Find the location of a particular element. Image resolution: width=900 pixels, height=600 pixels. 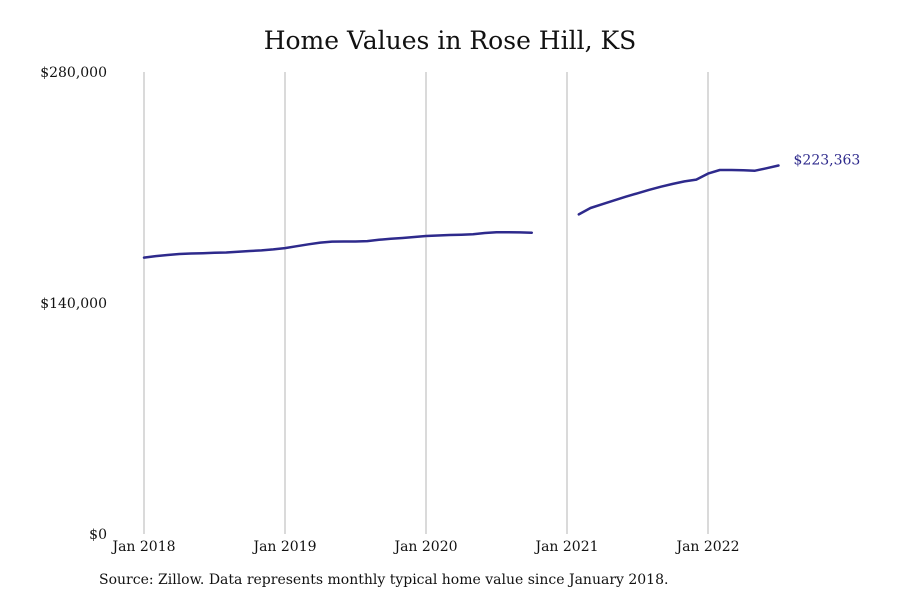

x-axis-tick-labels: Jan 2018 Jan 2019 Jan 2020 Jan 2021 Jan 2022 is located at coordinates (424, 547).